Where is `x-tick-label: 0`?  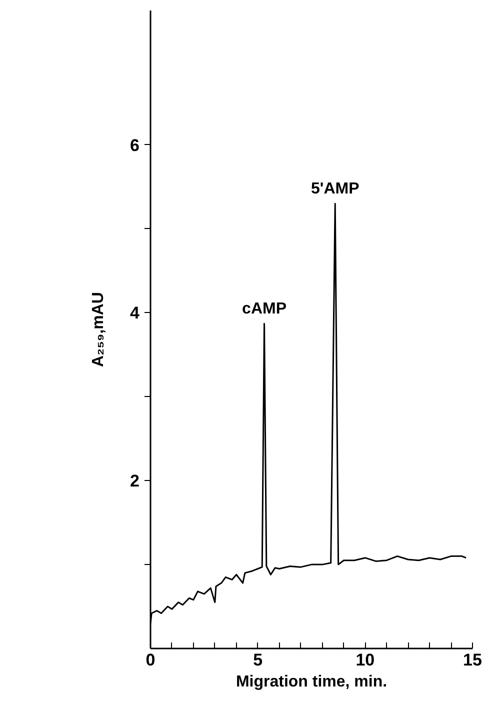 x-tick-label: 0 is located at coordinates (151, 660).